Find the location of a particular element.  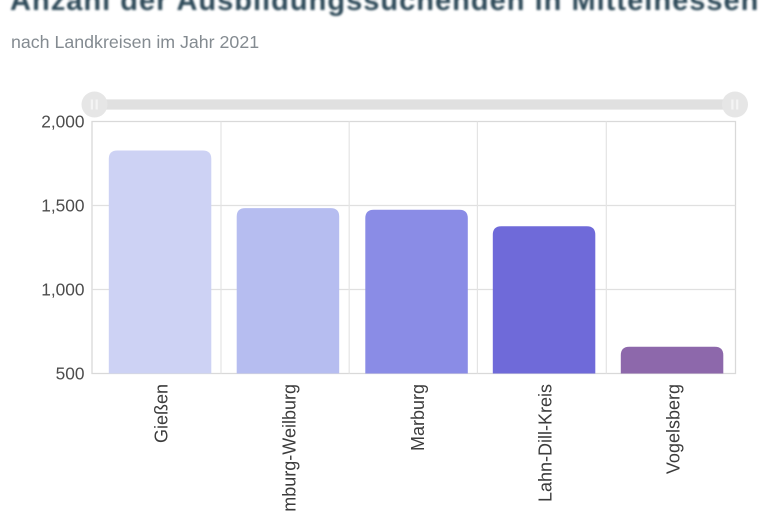

svg-text: Limburg-Weilburg is located at coordinates (290, 448).